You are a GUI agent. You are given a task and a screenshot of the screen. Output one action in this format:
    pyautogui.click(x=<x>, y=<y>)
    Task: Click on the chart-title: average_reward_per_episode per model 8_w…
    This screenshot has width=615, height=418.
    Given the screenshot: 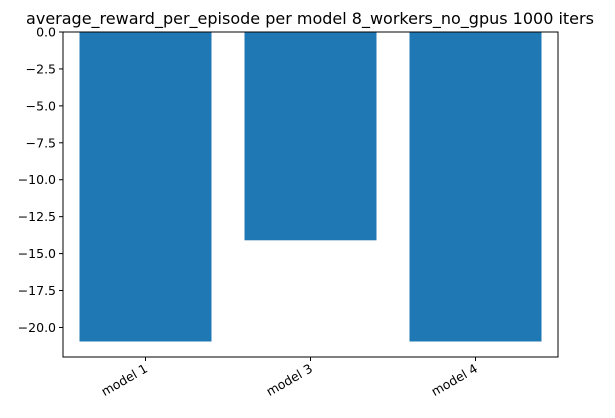 What is the action you would take?
    pyautogui.click(x=310, y=19)
    